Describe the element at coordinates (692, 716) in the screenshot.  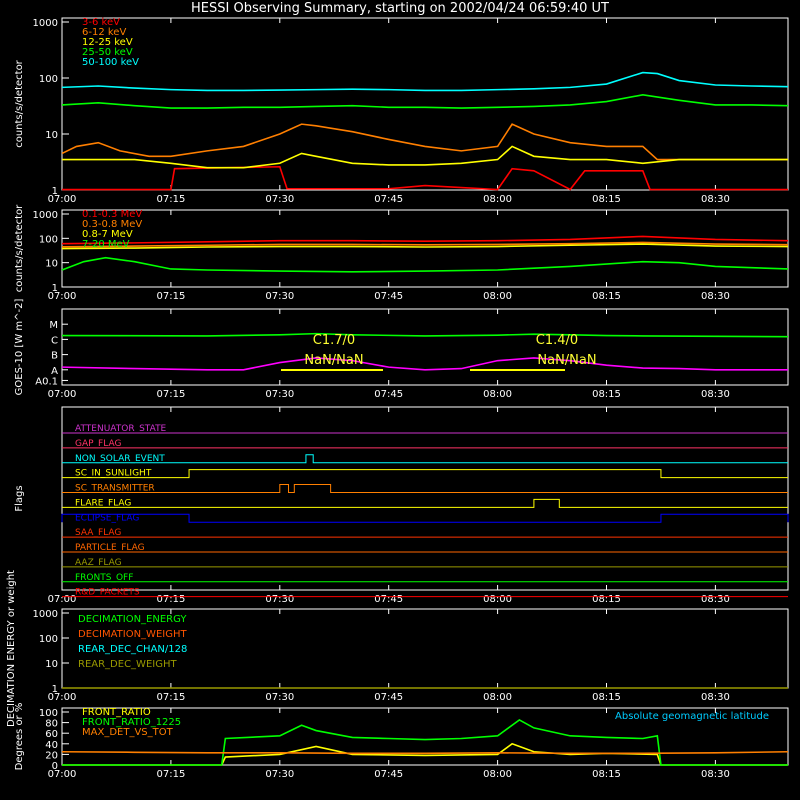
I see `annotation-label: Absolute geomagnetic latitude` at that location.